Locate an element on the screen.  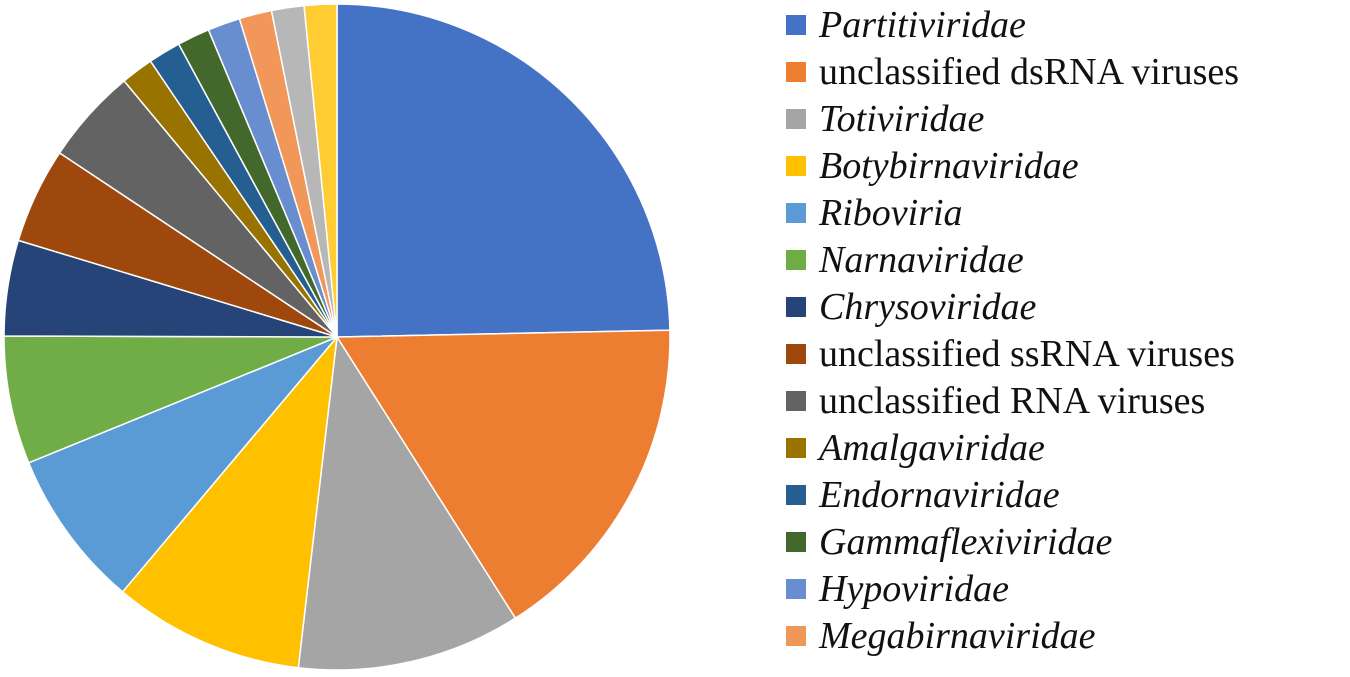
legend-item-8: unclassified RNA viruses is located at coordinates (1012, 400).